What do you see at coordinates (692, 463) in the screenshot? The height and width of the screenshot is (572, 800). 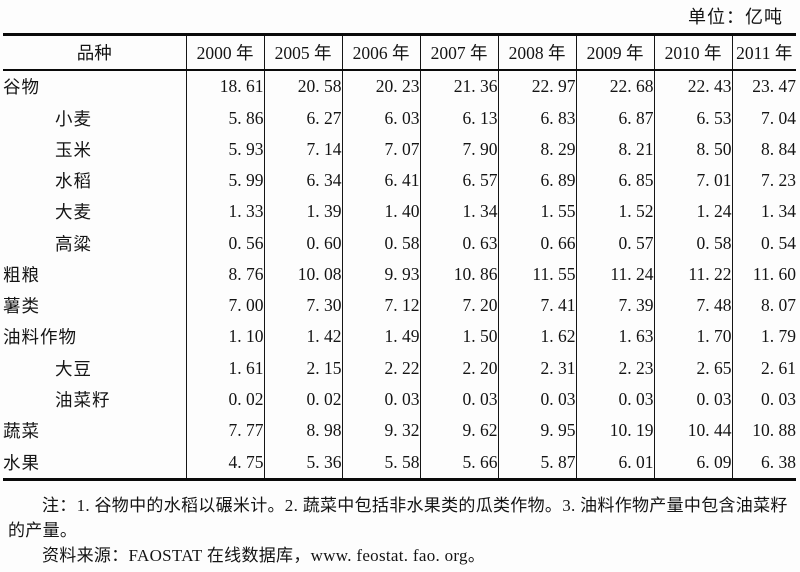 I see `value-cell: 6. 09` at bounding box center [692, 463].